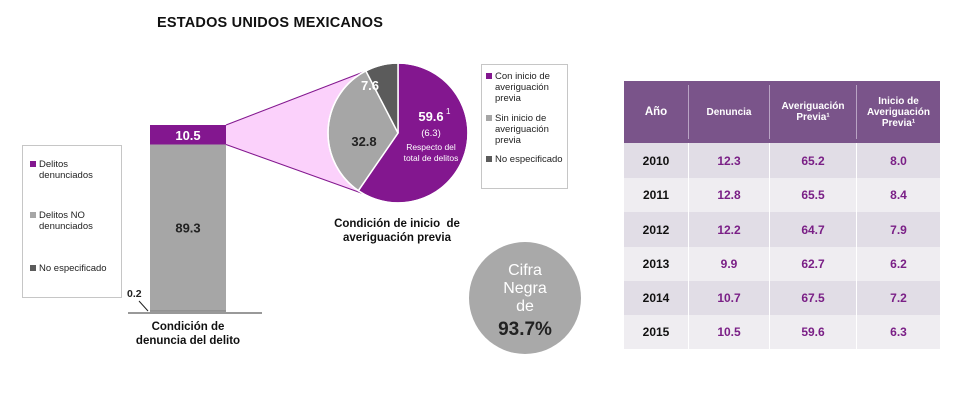 This screenshot has height=406, width=959. What do you see at coordinates (430, 116) in the screenshot?
I see `pie-label-con-inicio: 59.6` at bounding box center [430, 116].